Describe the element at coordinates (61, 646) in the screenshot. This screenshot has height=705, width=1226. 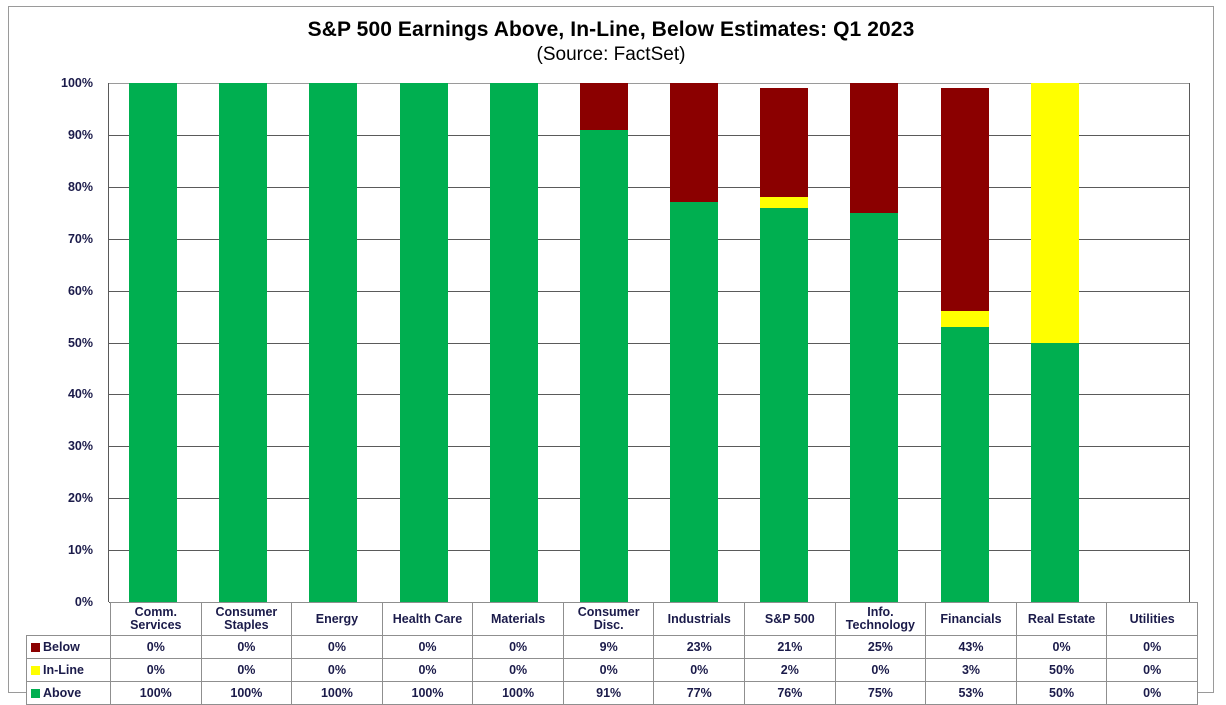
I see `legend-label: Below` at that location.